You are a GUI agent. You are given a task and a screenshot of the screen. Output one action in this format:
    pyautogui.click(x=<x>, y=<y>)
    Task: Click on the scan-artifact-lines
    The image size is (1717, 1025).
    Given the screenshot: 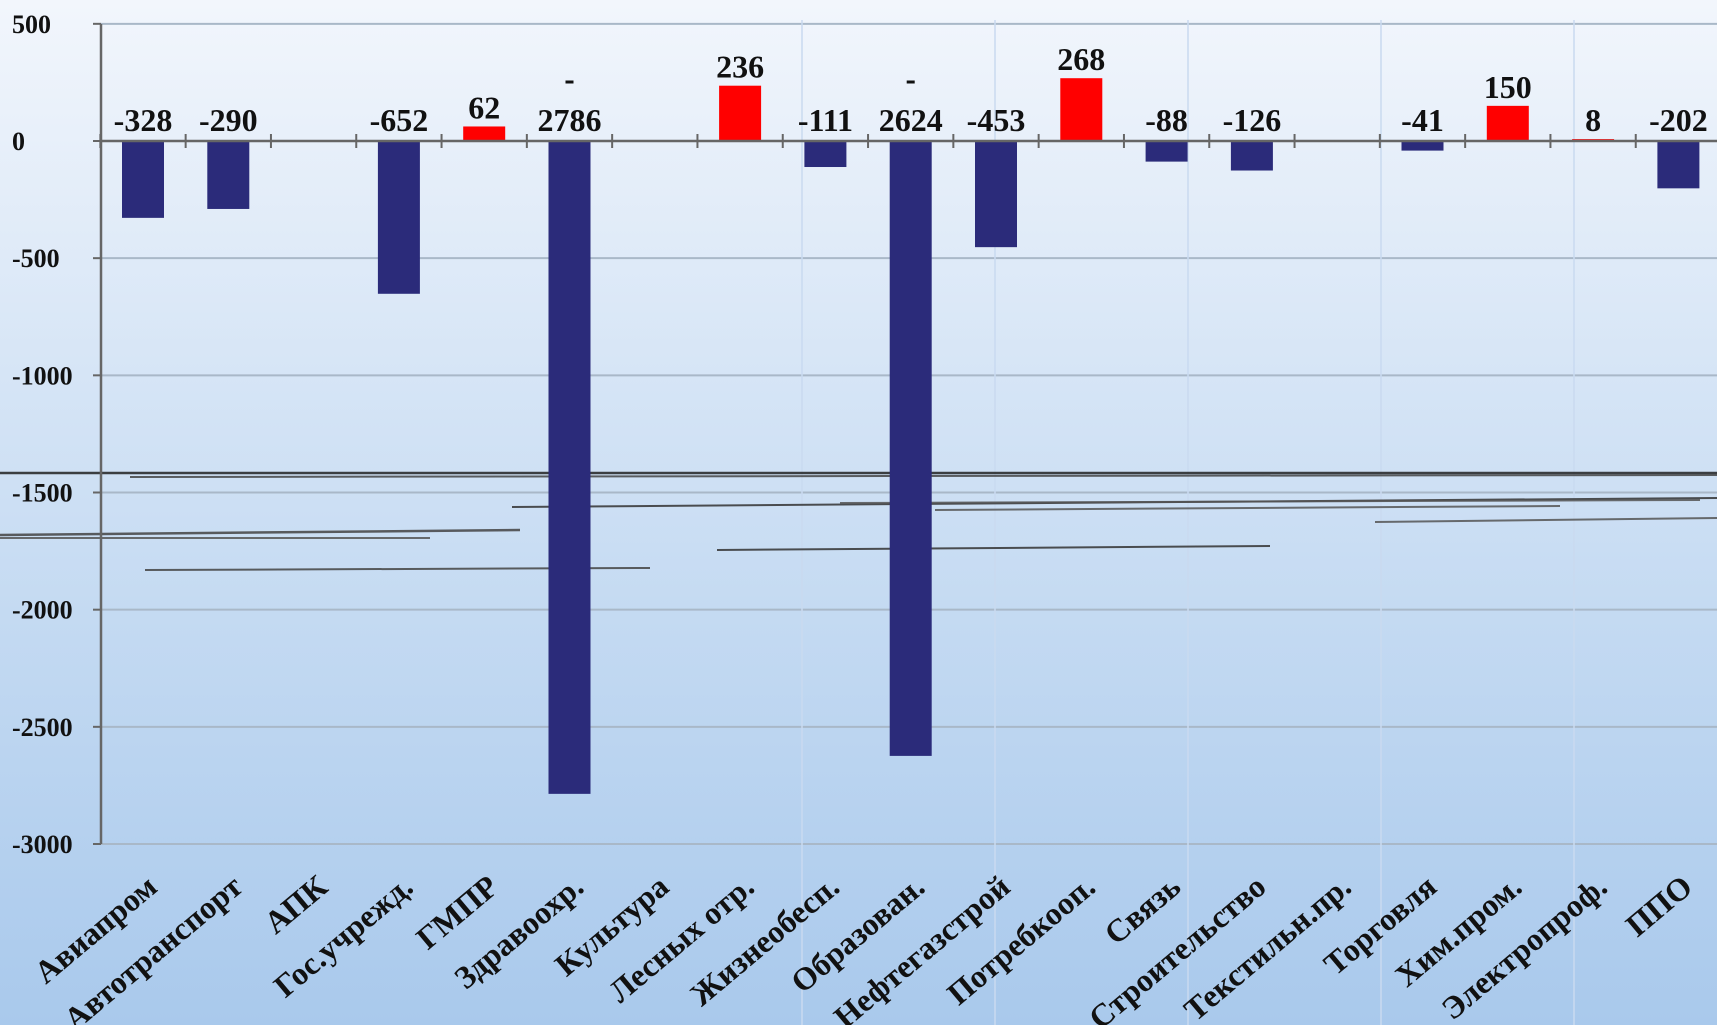 What is the action you would take?
    pyautogui.click(x=858, y=521)
    